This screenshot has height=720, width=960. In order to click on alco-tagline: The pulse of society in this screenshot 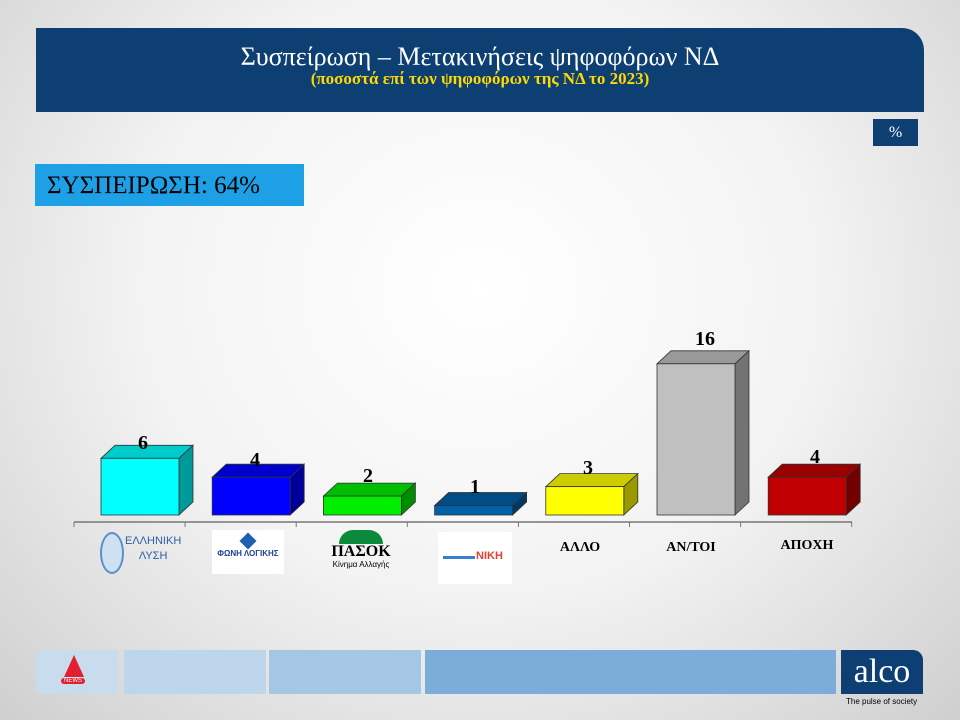, I will do `click(882, 701)`.